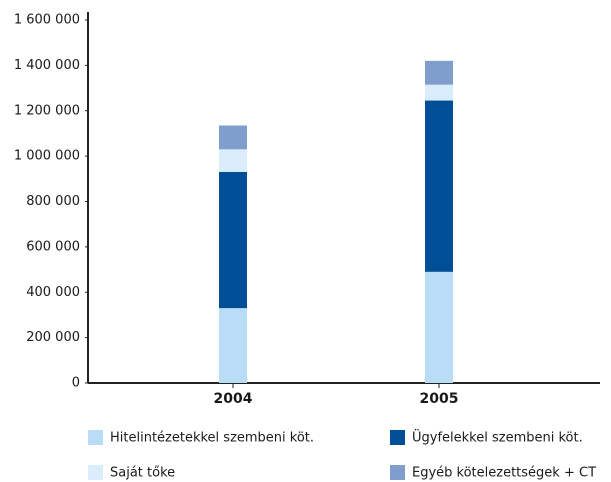  What do you see at coordinates (47, 110) in the screenshot?
I see `y-tick-label: 1 200 000` at bounding box center [47, 110].